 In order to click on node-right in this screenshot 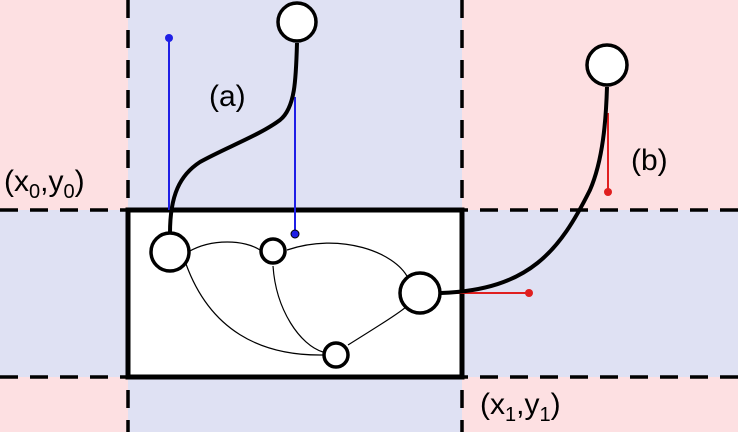, I will do `click(420, 293)`.